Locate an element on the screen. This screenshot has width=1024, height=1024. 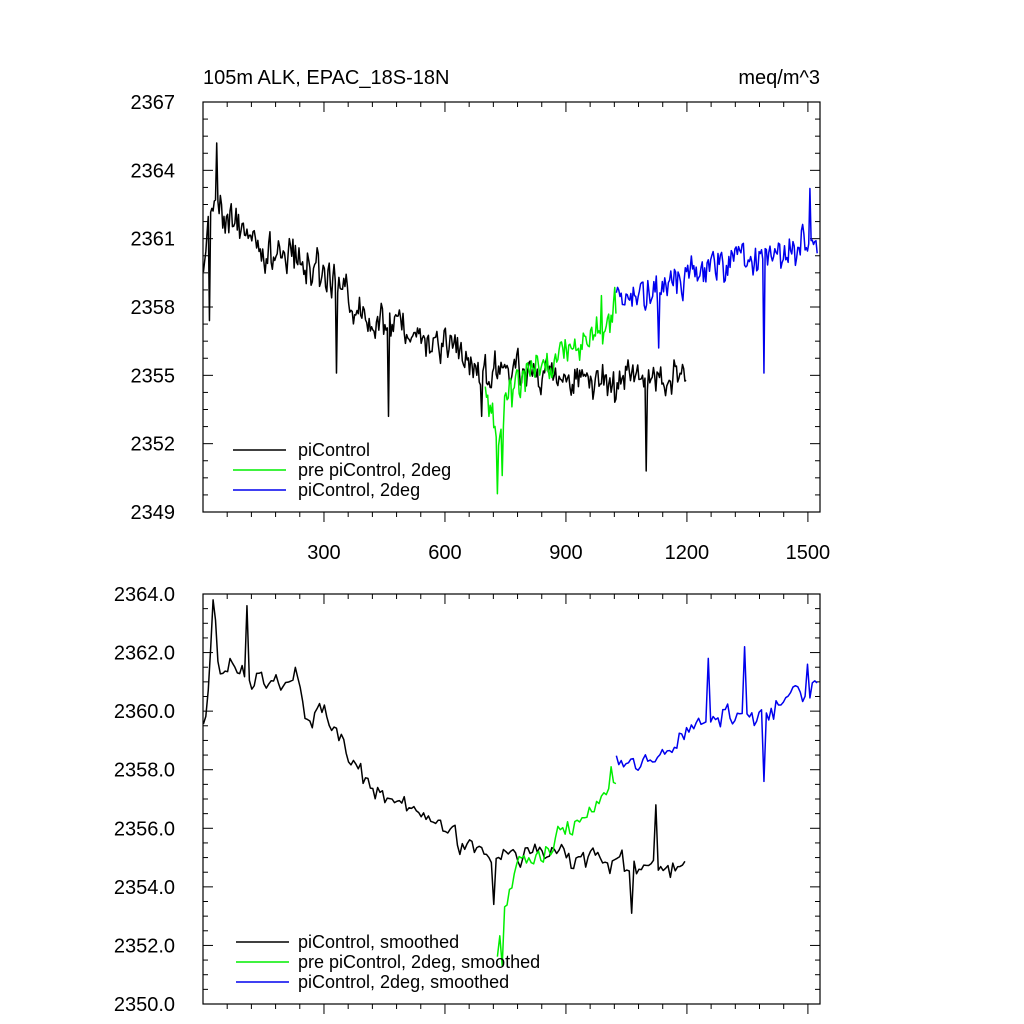
top-ytick-label-0: 2349 is located at coordinates (153, 513).